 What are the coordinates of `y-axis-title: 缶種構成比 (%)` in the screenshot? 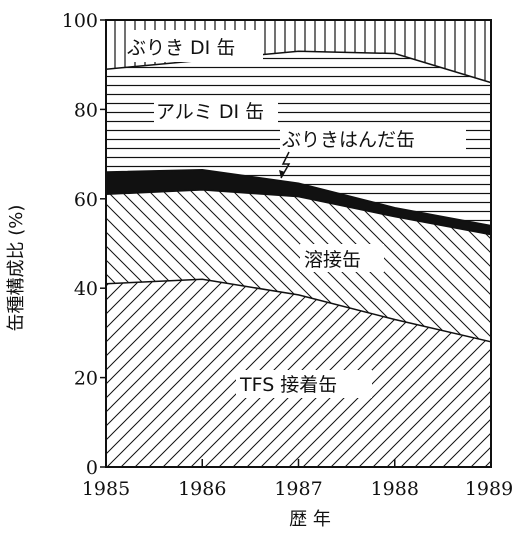 It's located at (16, 268).